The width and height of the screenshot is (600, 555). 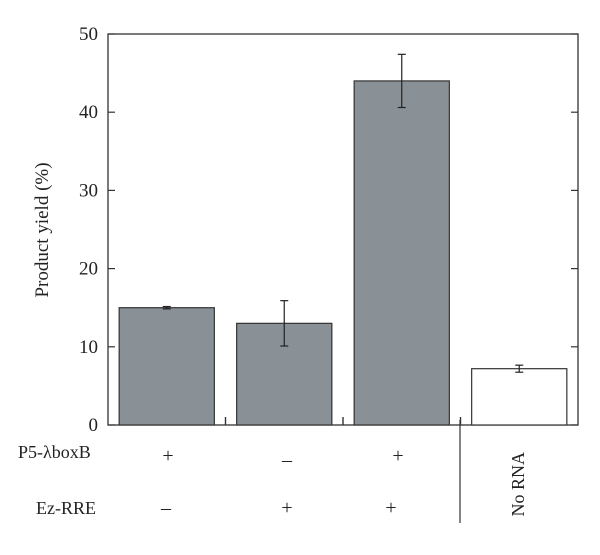 I want to click on y-tick-label: 20, so click(x=88, y=269).